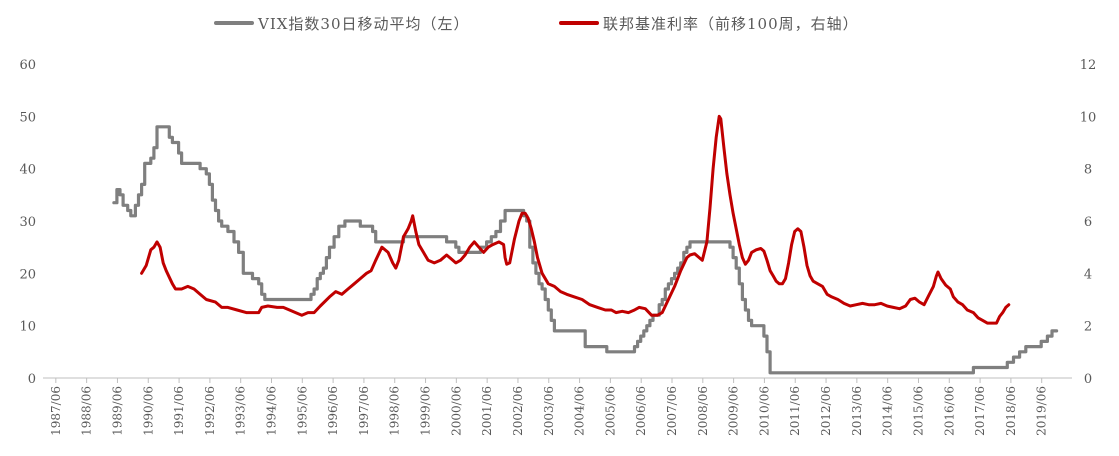 This screenshot has height=456, width=1119. I want to click on x-tick-label: 2012/06, so click(826, 411).